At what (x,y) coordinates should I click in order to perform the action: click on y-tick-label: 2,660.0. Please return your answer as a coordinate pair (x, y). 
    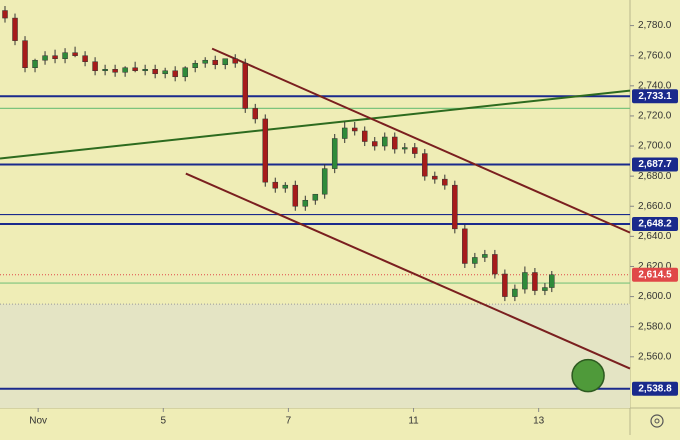
    Looking at the image, I should click on (655, 206).